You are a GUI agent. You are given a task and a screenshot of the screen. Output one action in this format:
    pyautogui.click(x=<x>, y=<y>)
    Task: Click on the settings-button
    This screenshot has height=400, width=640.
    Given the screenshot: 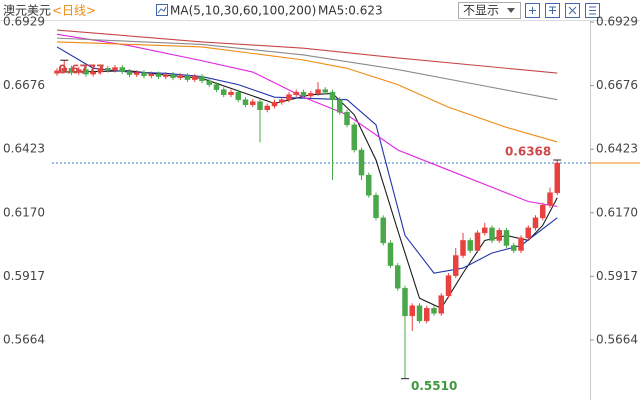 What is the action you would take?
    pyautogui.click(x=592, y=10)
    